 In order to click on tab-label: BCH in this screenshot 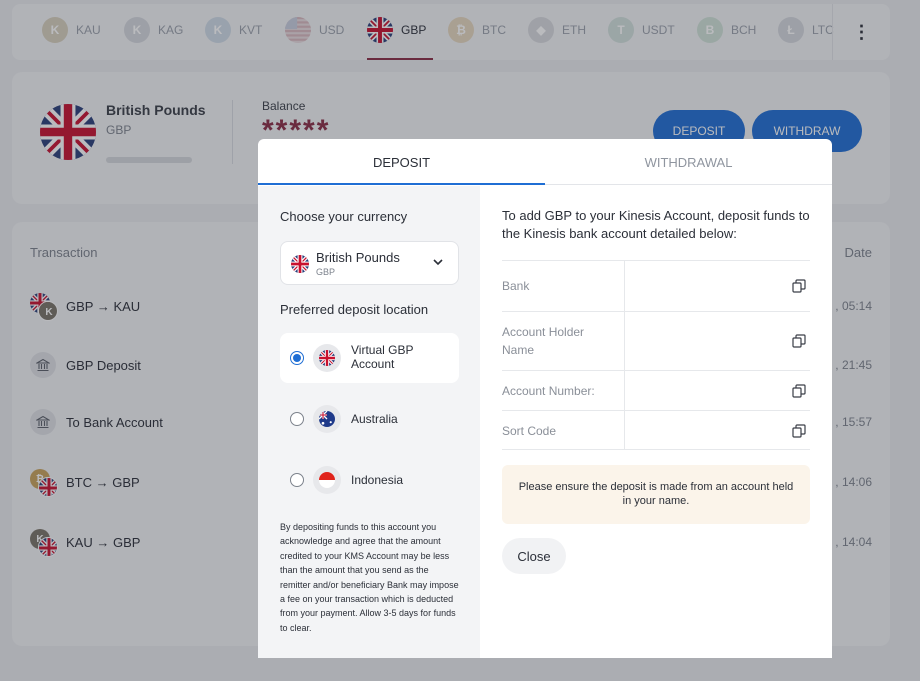, I will do `click(744, 30)`.